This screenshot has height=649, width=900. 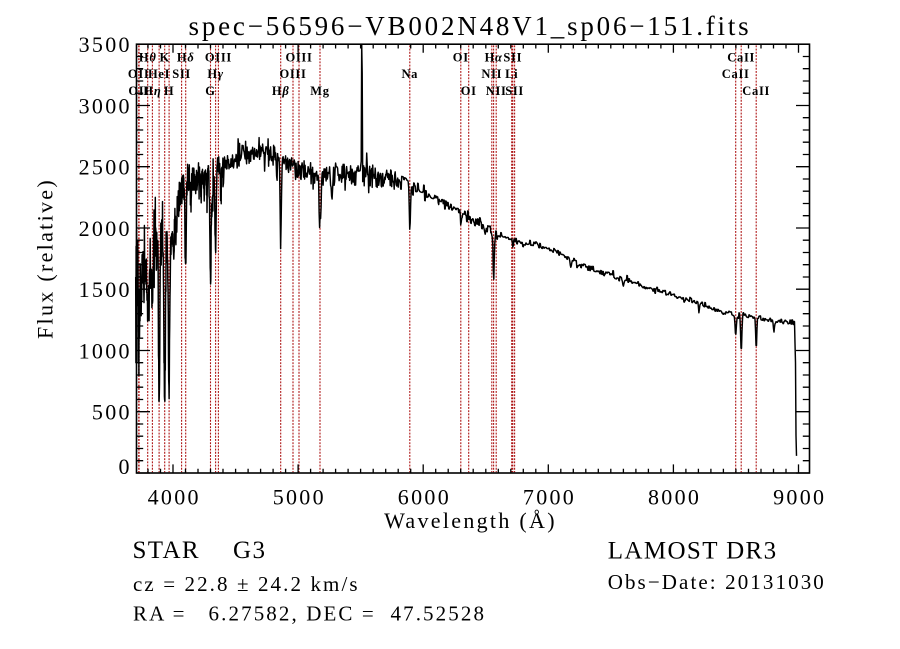 What do you see at coordinates (152, 91) in the screenshot?
I see `svg-text: Hη` at bounding box center [152, 91].